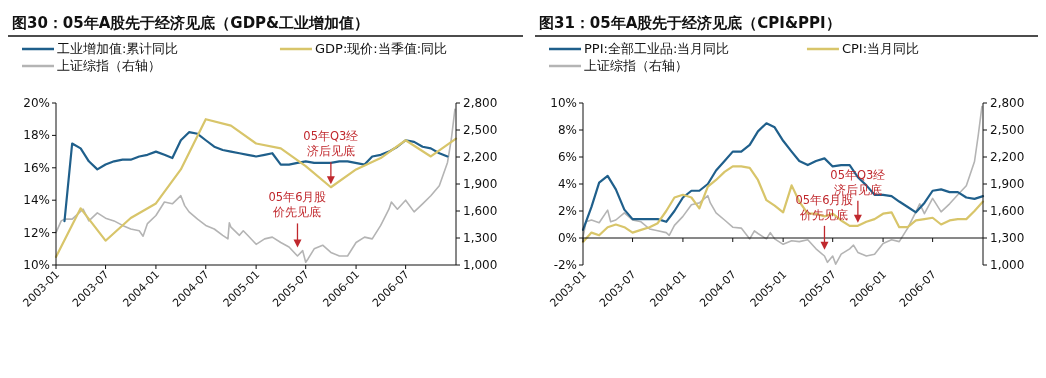  What do you see at coordinates (381, 48) in the screenshot?
I see `legend-label: GDP:现价:当季值:同比` at bounding box center [381, 48].